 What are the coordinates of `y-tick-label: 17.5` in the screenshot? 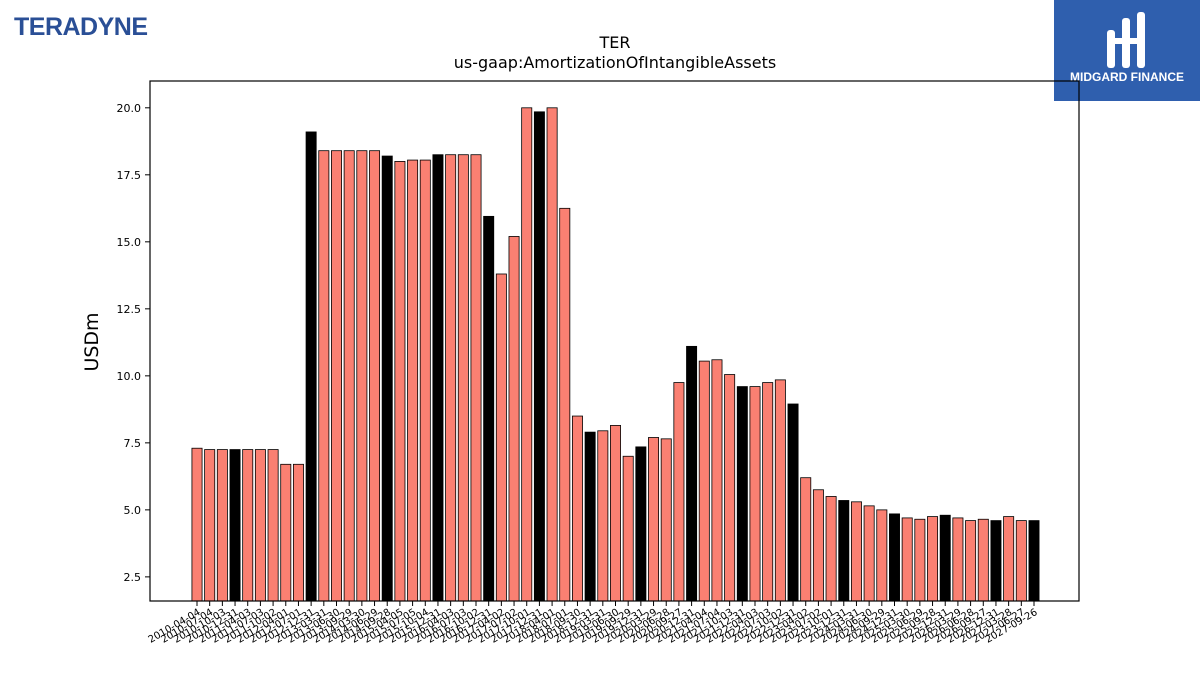 It's located at (129, 175).